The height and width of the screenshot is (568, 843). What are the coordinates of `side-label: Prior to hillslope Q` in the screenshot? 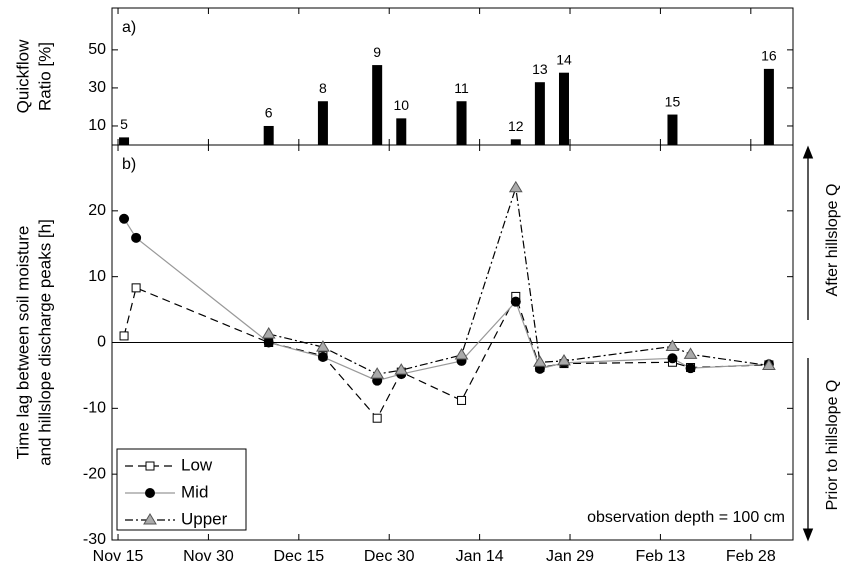 It's located at (832, 445).